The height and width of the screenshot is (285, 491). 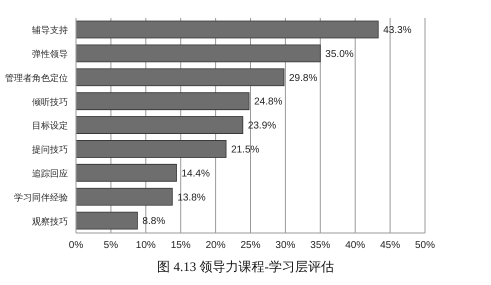 What do you see at coordinates (245, 267) in the screenshot?
I see `text: 图 4.13 领导力课程-学习层评估` at bounding box center [245, 267].